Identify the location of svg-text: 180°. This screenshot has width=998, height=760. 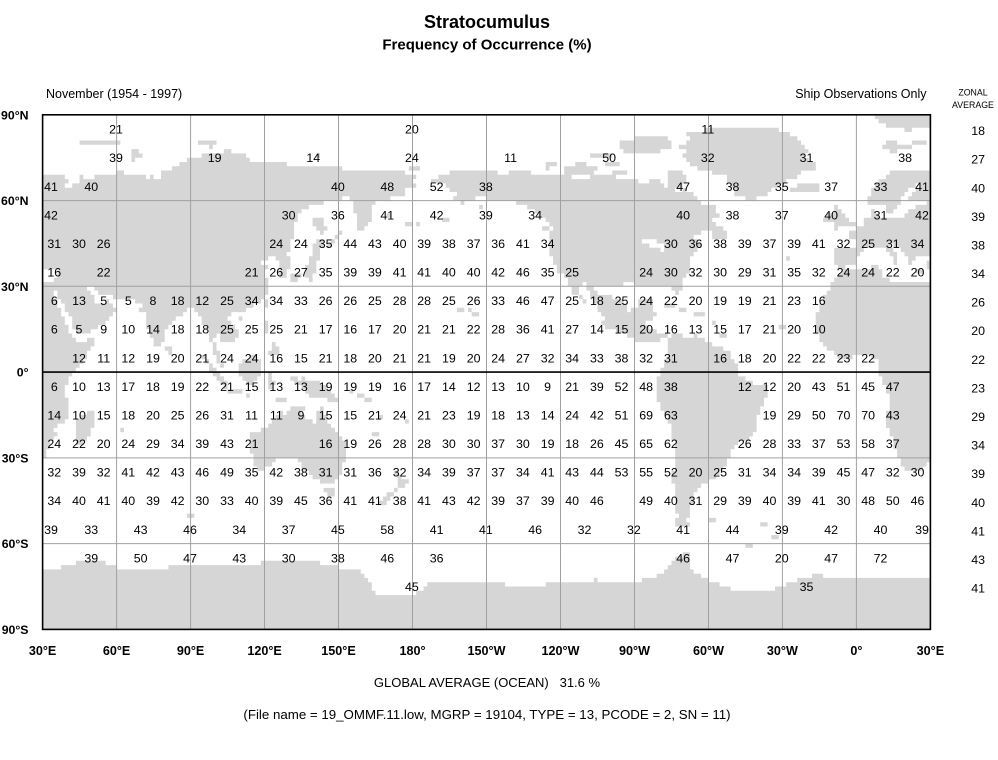
(412, 651).